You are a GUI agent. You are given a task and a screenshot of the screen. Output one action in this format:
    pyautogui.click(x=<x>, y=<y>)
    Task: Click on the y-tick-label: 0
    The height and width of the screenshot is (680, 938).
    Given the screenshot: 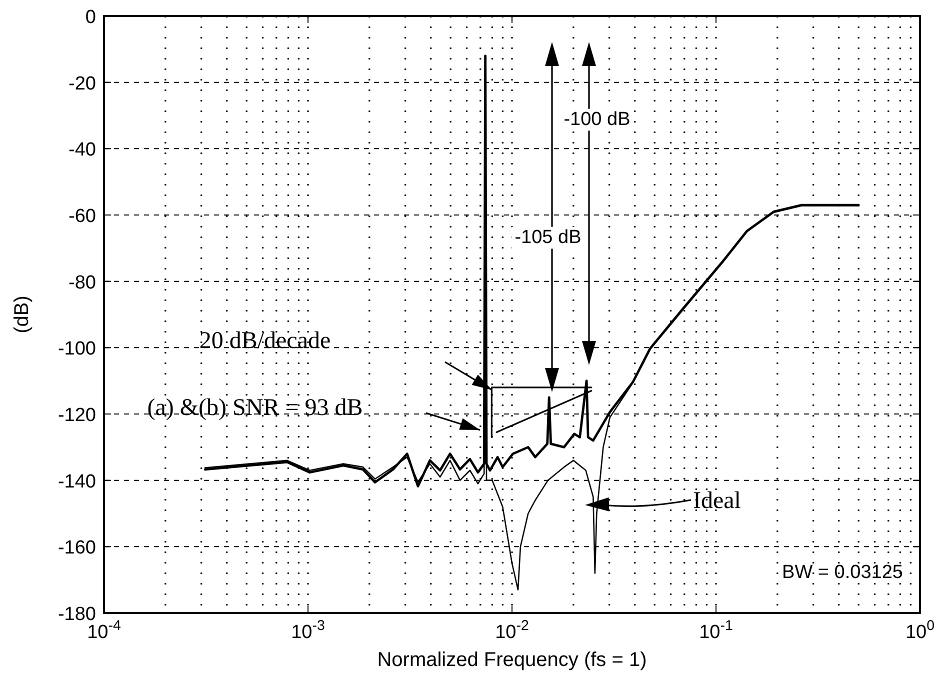 What is the action you would take?
    pyautogui.click(x=90, y=17)
    